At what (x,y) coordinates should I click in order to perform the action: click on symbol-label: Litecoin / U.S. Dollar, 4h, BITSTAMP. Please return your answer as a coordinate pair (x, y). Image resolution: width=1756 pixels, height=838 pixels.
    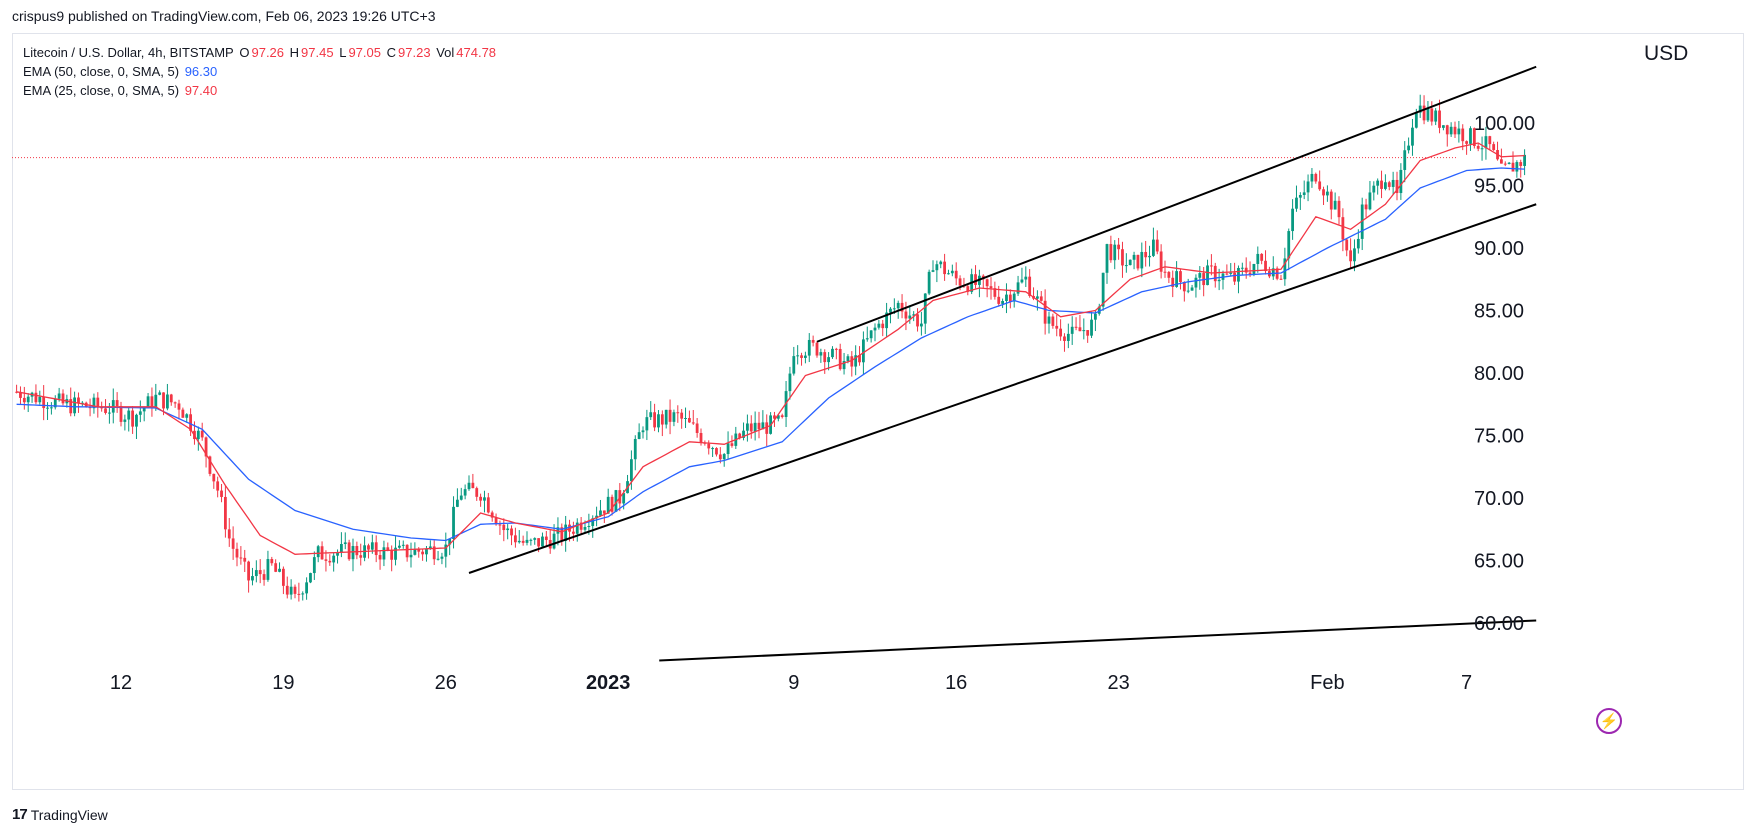
    Looking at the image, I should click on (128, 52).